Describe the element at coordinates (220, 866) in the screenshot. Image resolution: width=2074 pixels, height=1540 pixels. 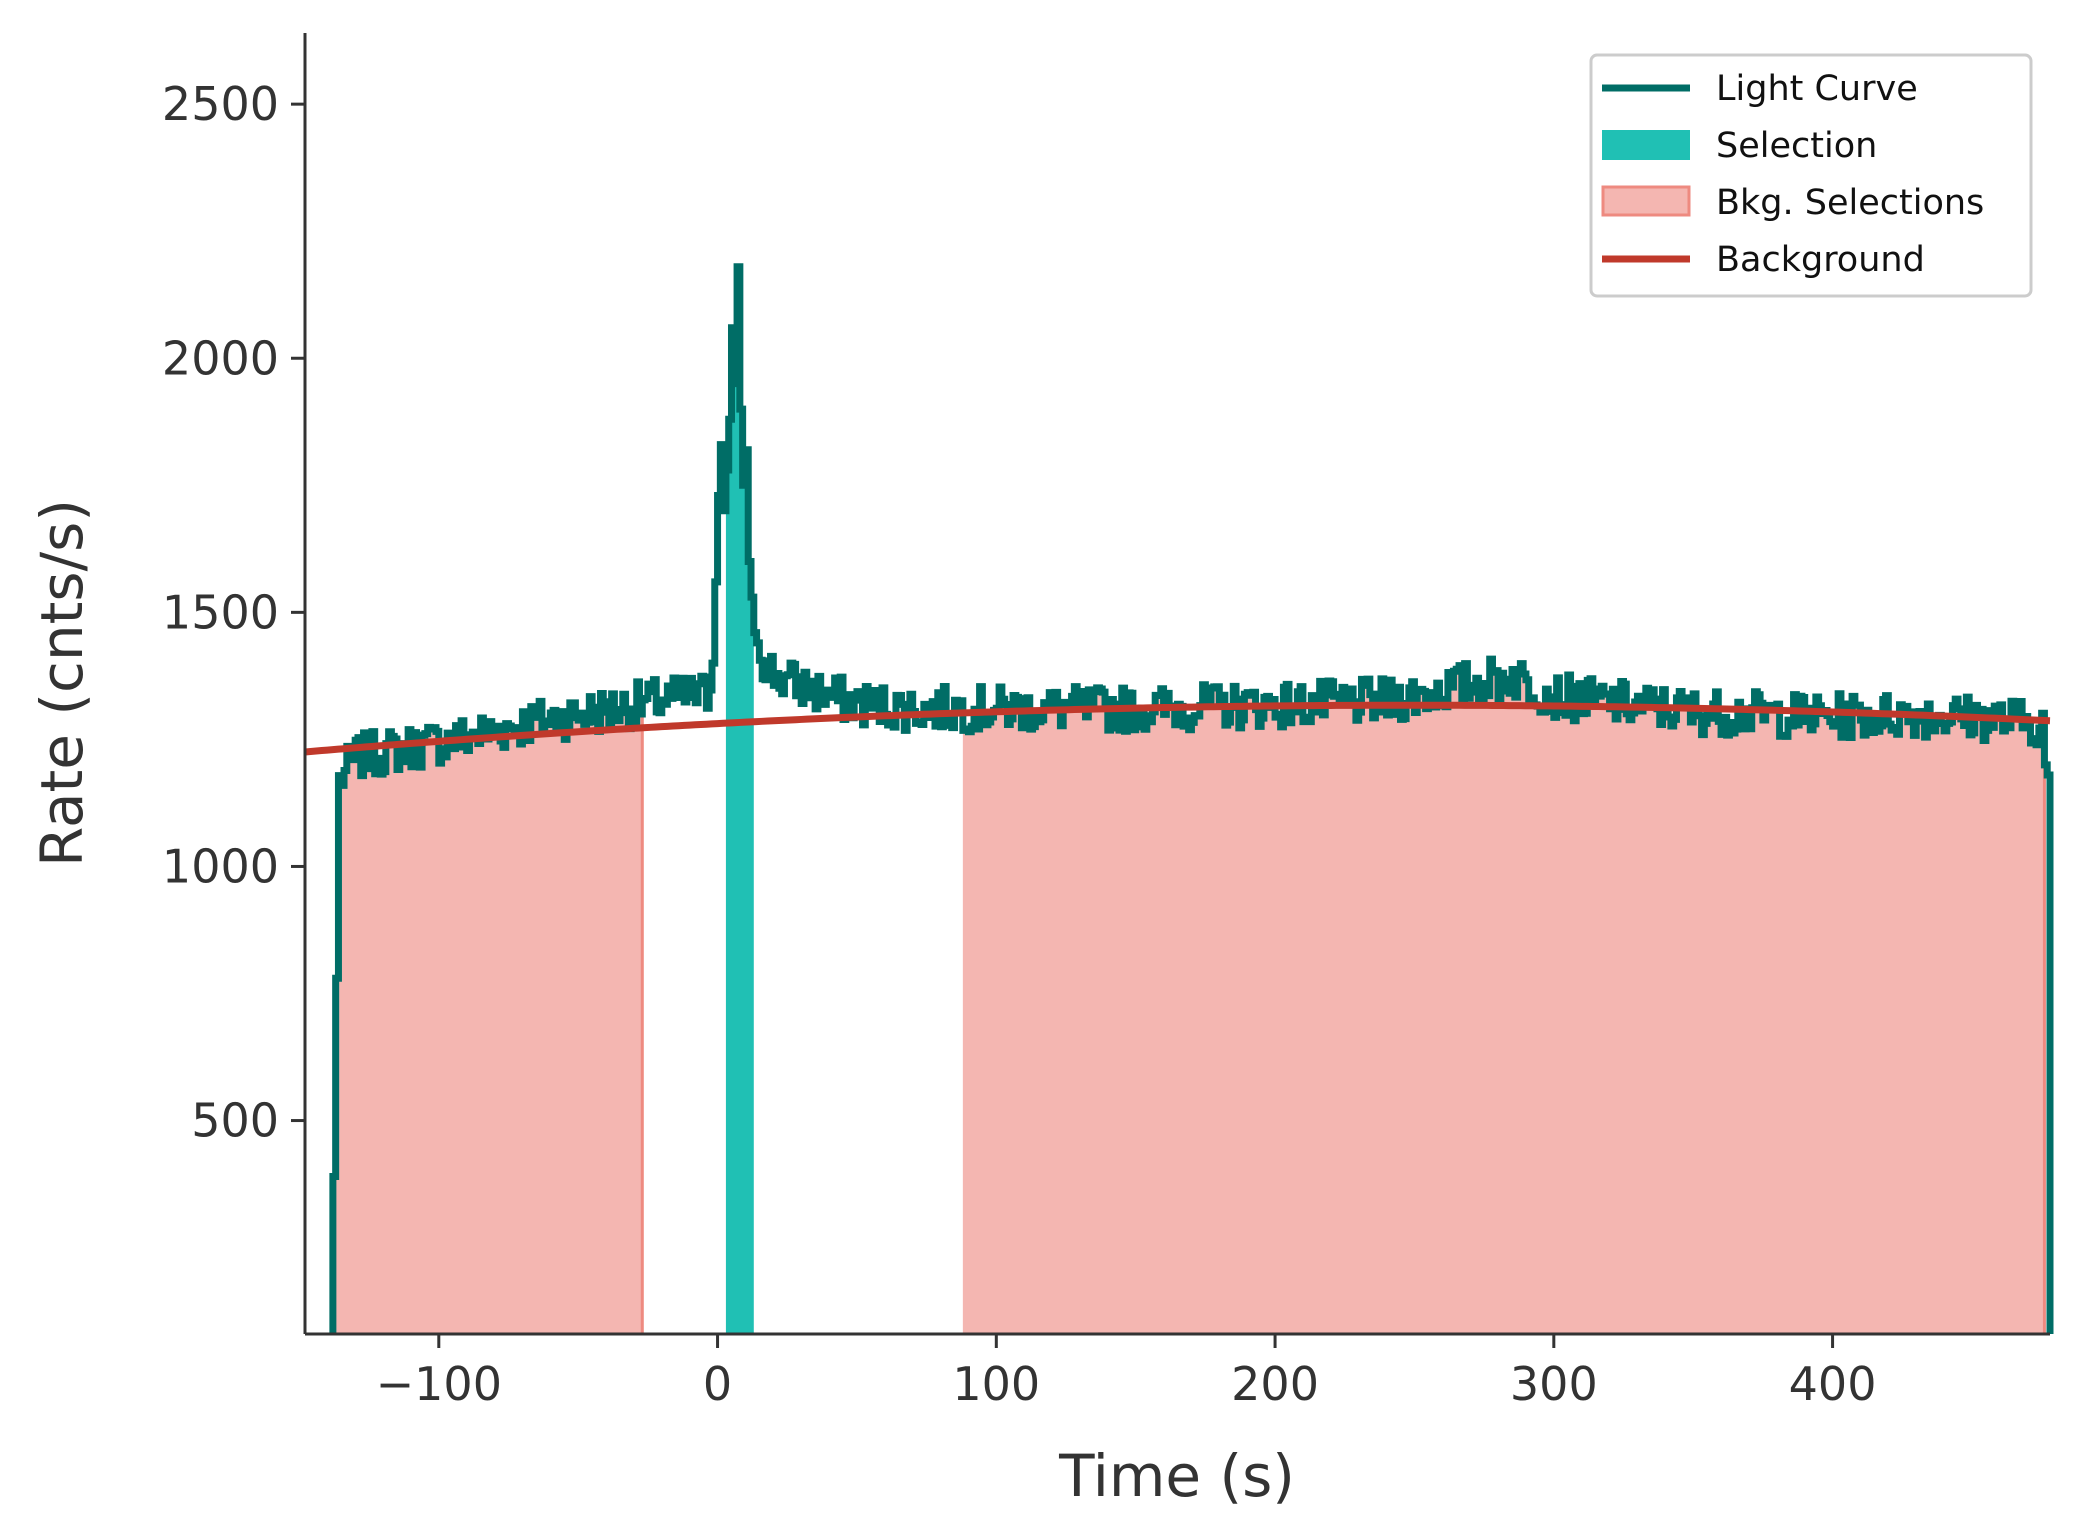
I see `y-tick-label: 1000` at that location.